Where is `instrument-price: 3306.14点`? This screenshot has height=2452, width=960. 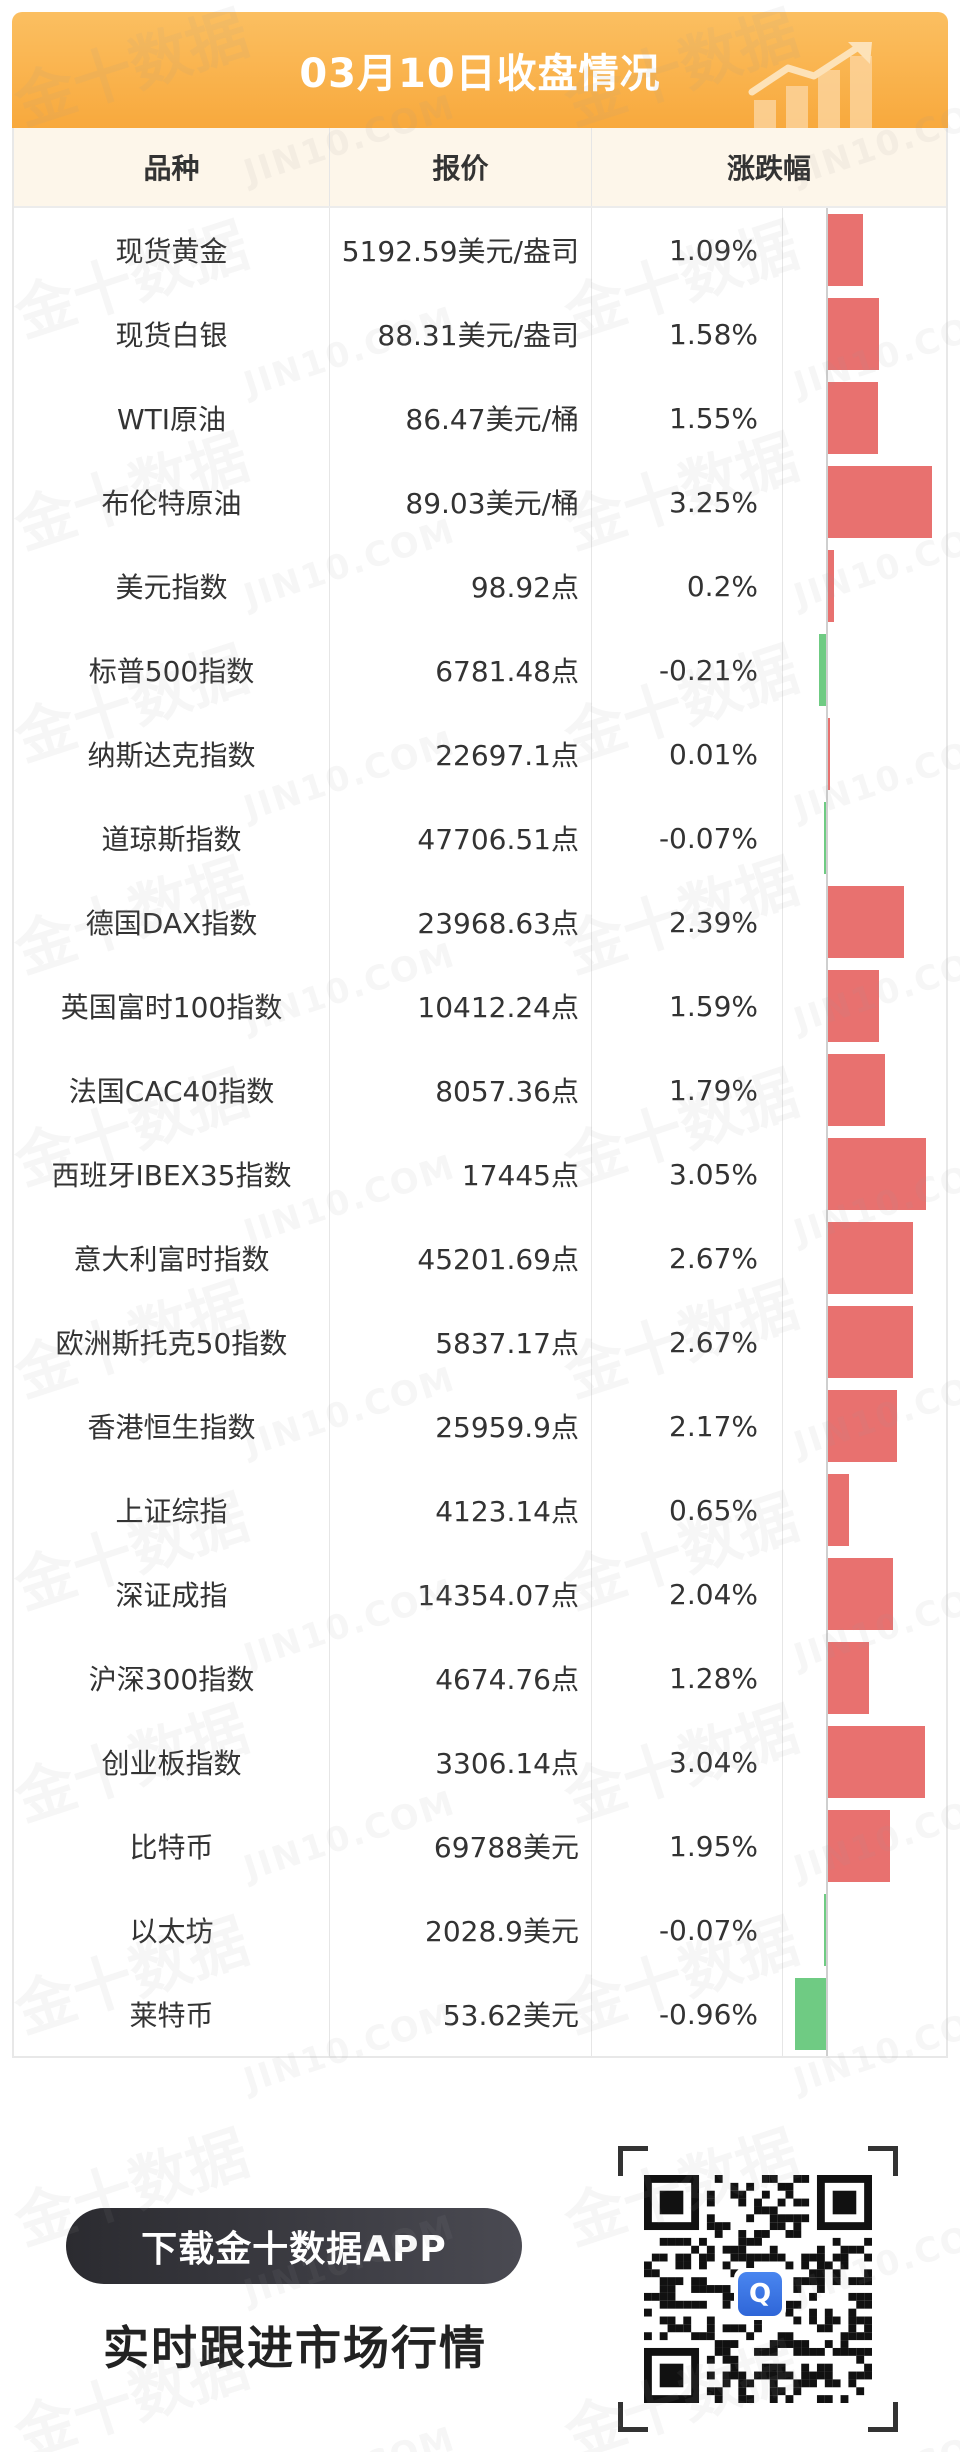
instrument-price: 3306.14点 is located at coordinates (461, 1762).